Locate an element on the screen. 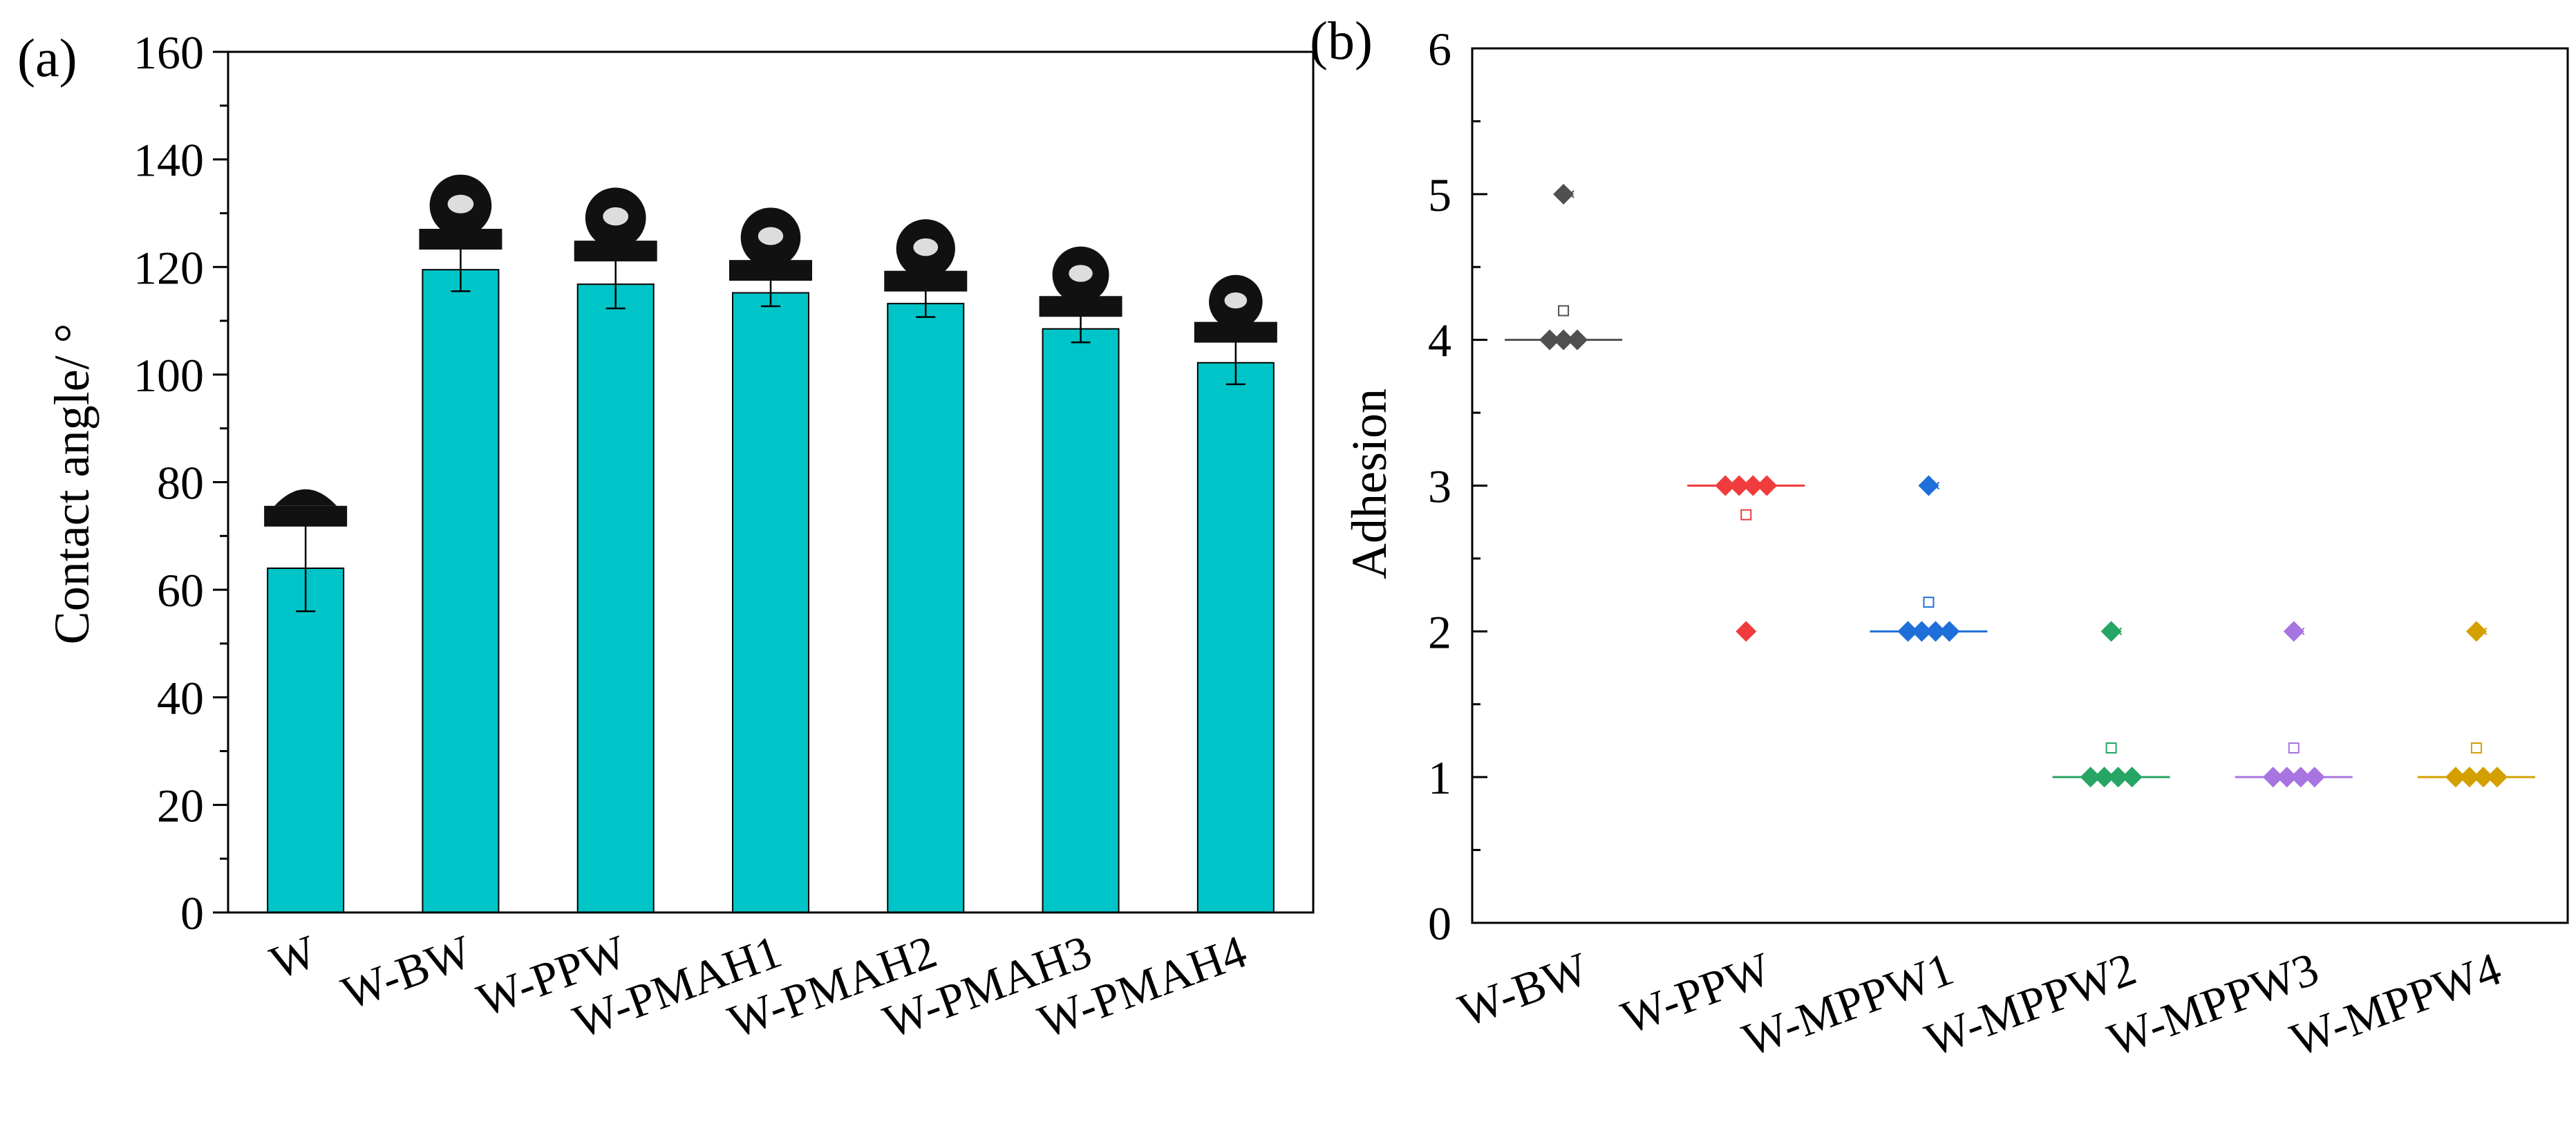 The height and width of the screenshot is (1133, 2576). x-tick-label-b: W-MPPW2 is located at coordinates (2030, 1004).